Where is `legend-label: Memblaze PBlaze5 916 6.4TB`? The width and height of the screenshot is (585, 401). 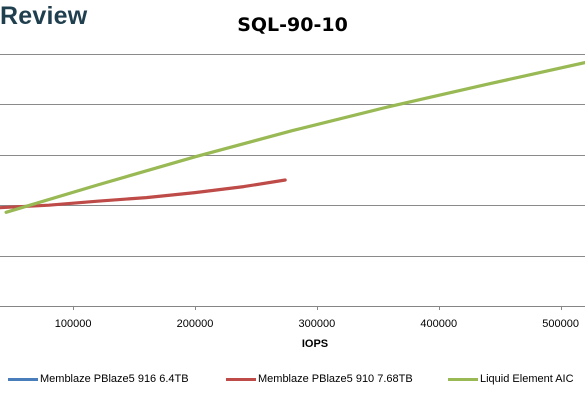 legend-label: Memblaze PBlaze5 916 6.4TB is located at coordinates (114, 379).